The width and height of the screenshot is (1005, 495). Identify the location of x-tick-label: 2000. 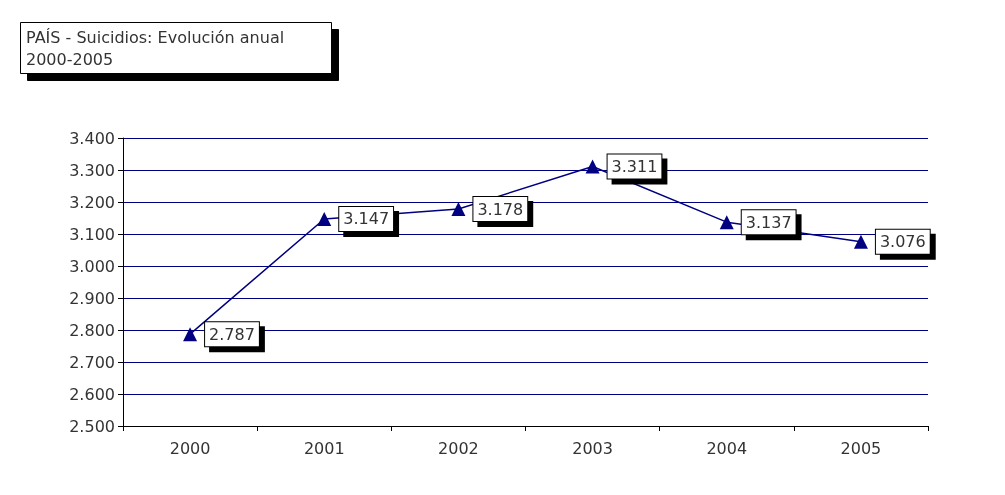
(190, 448).